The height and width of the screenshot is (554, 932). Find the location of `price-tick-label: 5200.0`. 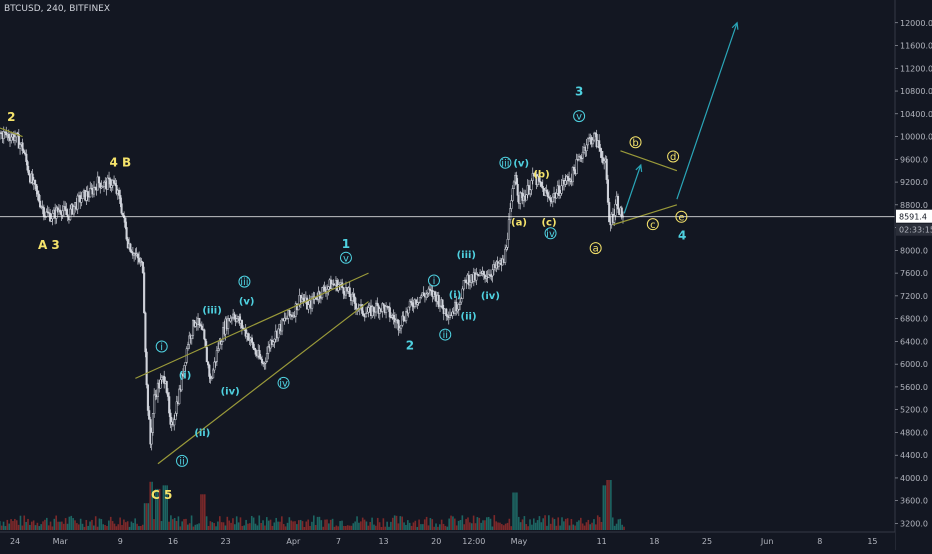

price-tick-label: 5200.0 is located at coordinates (914, 410).